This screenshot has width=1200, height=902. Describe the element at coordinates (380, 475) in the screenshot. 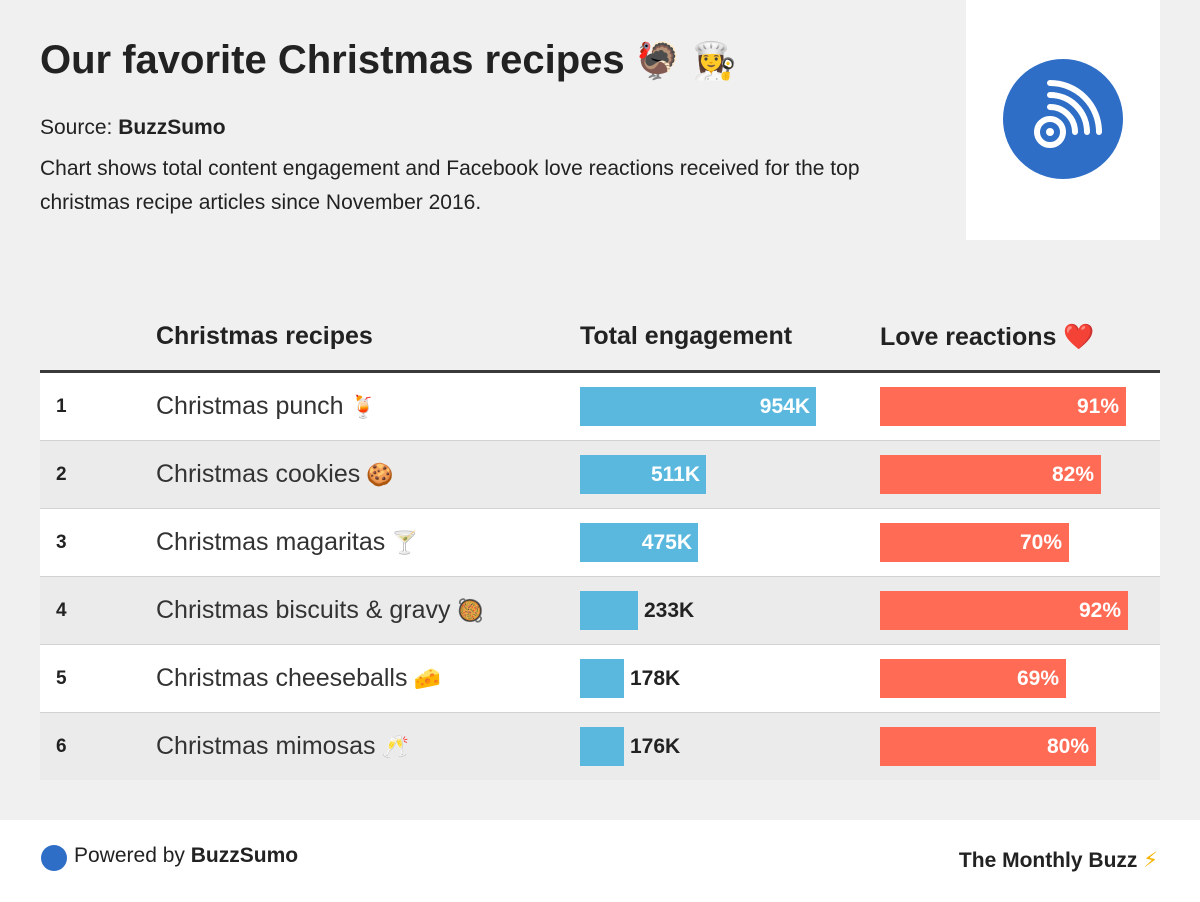

I see `recipe-emoji-icon: 🍪` at that location.